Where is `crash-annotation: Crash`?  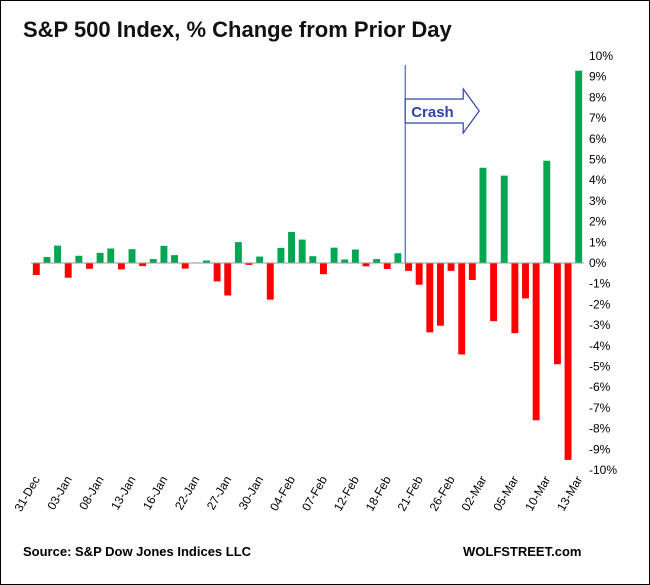
crash-annotation: Crash is located at coordinates (442, 164).